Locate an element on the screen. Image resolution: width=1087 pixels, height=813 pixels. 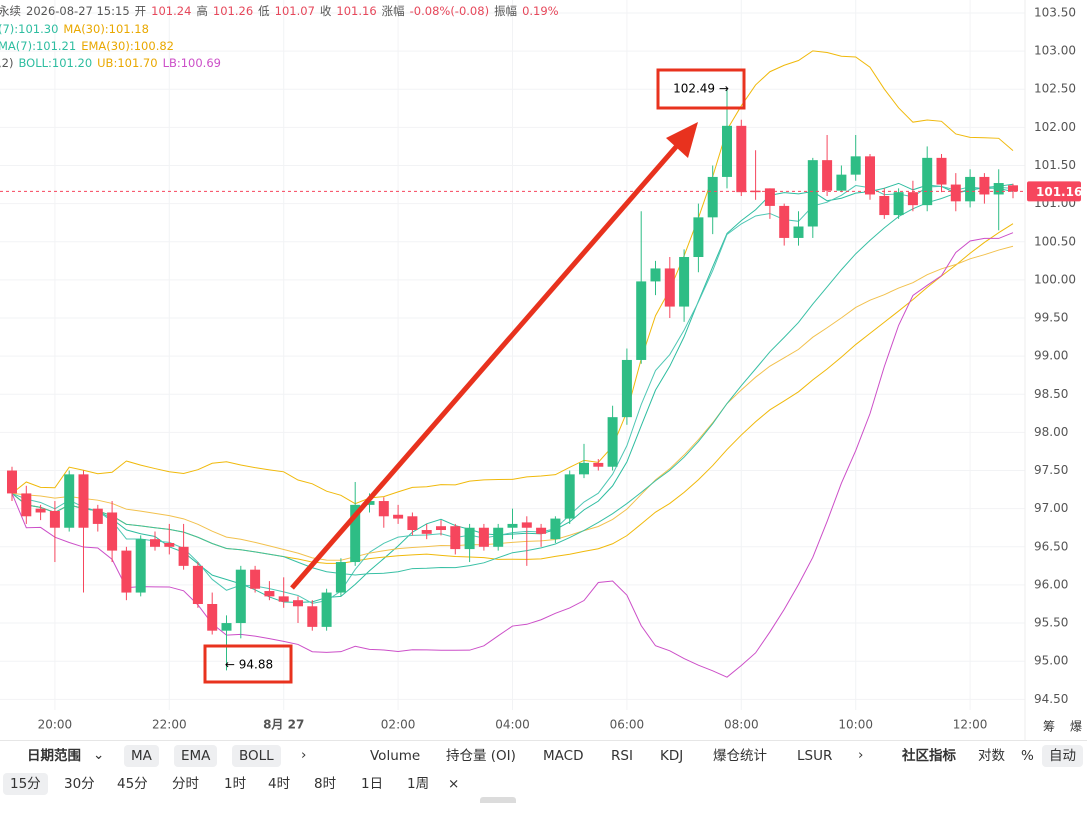
x-tick-label: 22:00 is located at coordinates (169, 725).